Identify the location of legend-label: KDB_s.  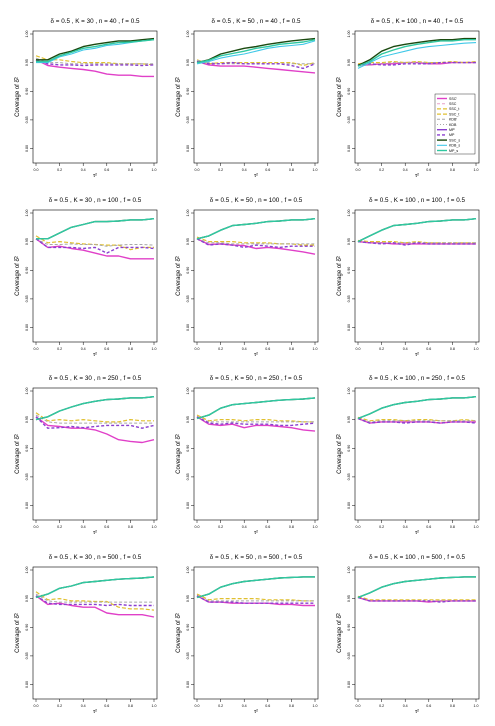
(454, 146).